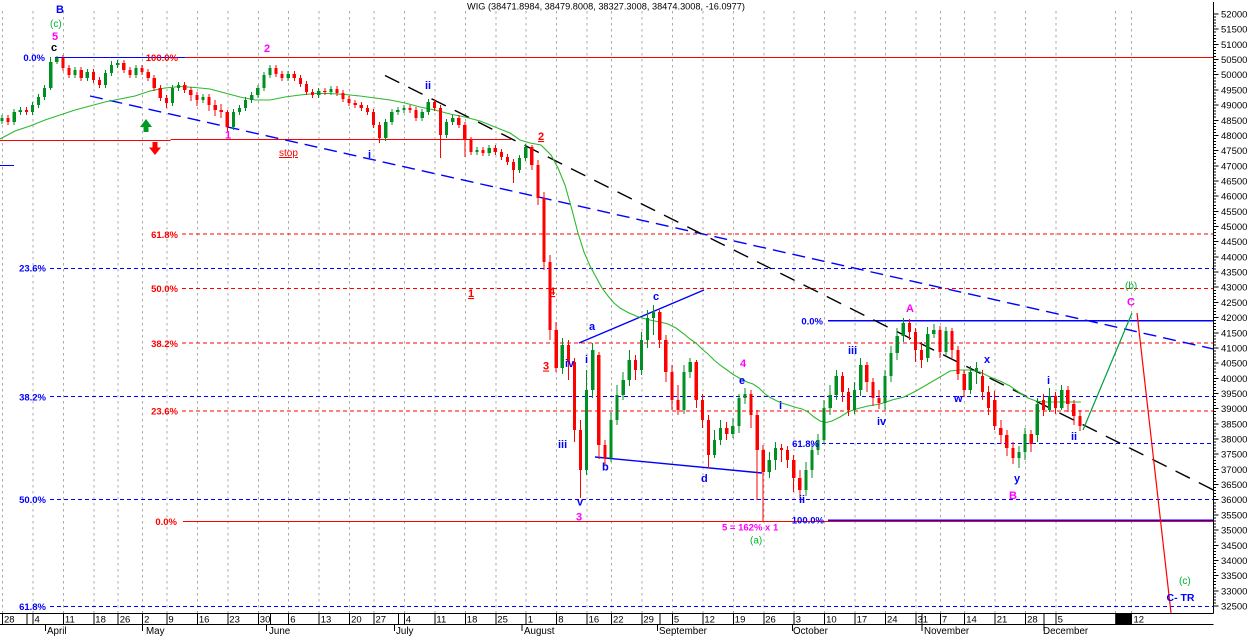 The image size is (1250, 636). Describe the element at coordinates (1234, 348) in the screenshot. I see `svg-text: 41000` at that location.